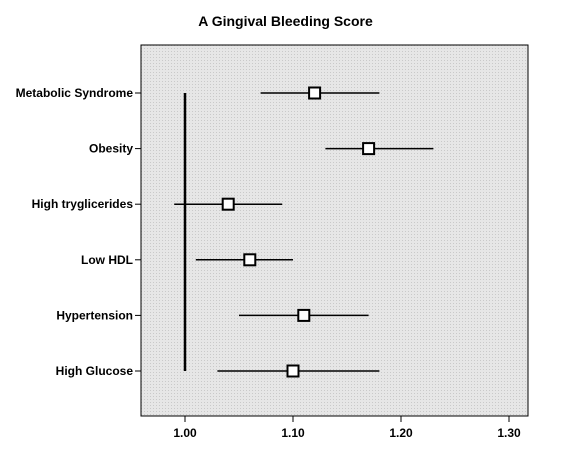 The height and width of the screenshot is (451, 571). What do you see at coordinates (75, 93) in the screenshot?
I see `row-label: Metabolic Syndrome` at bounding box center [75, 93].